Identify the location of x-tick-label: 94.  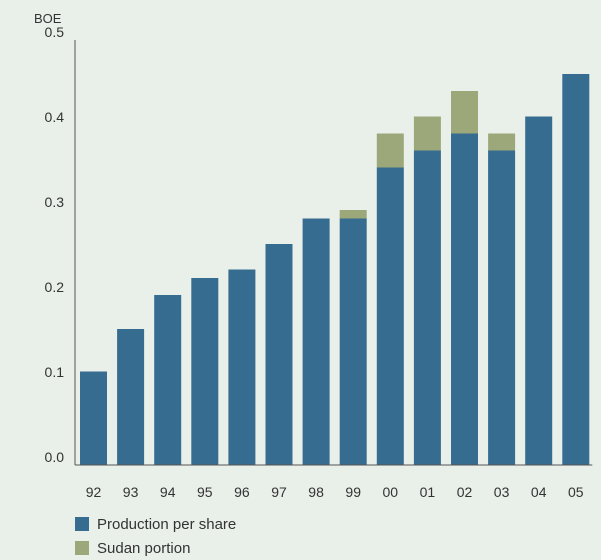
(168, 492).